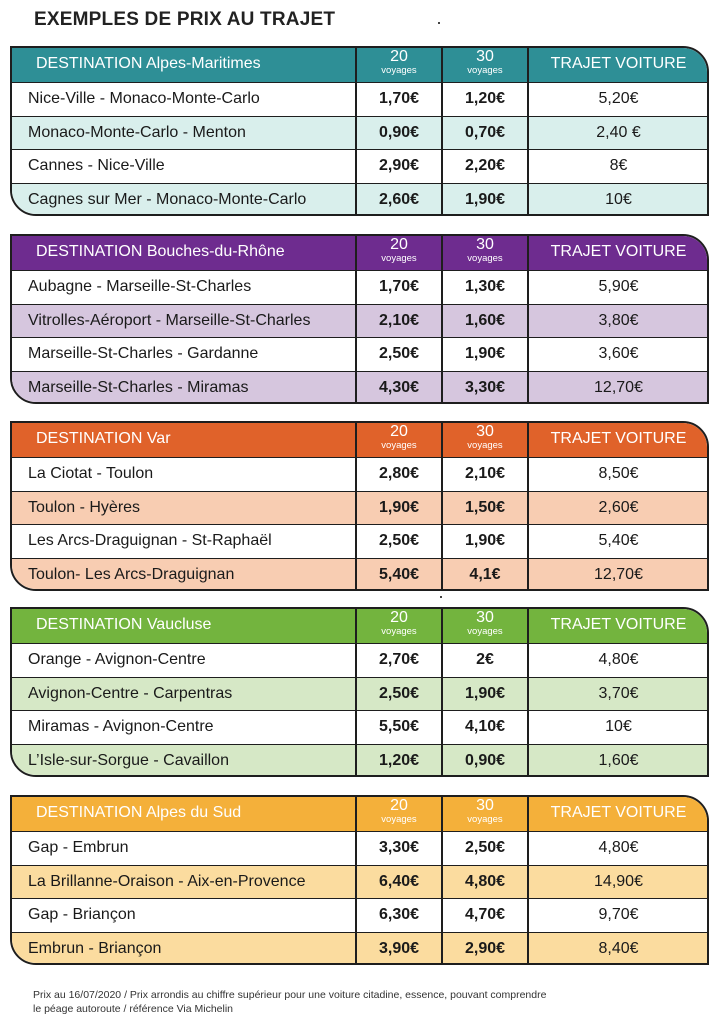  What do you see at coordinates (618, 948) in the screenshot?
I see `price-car: 8,40€` at bounding box center [618, 948].